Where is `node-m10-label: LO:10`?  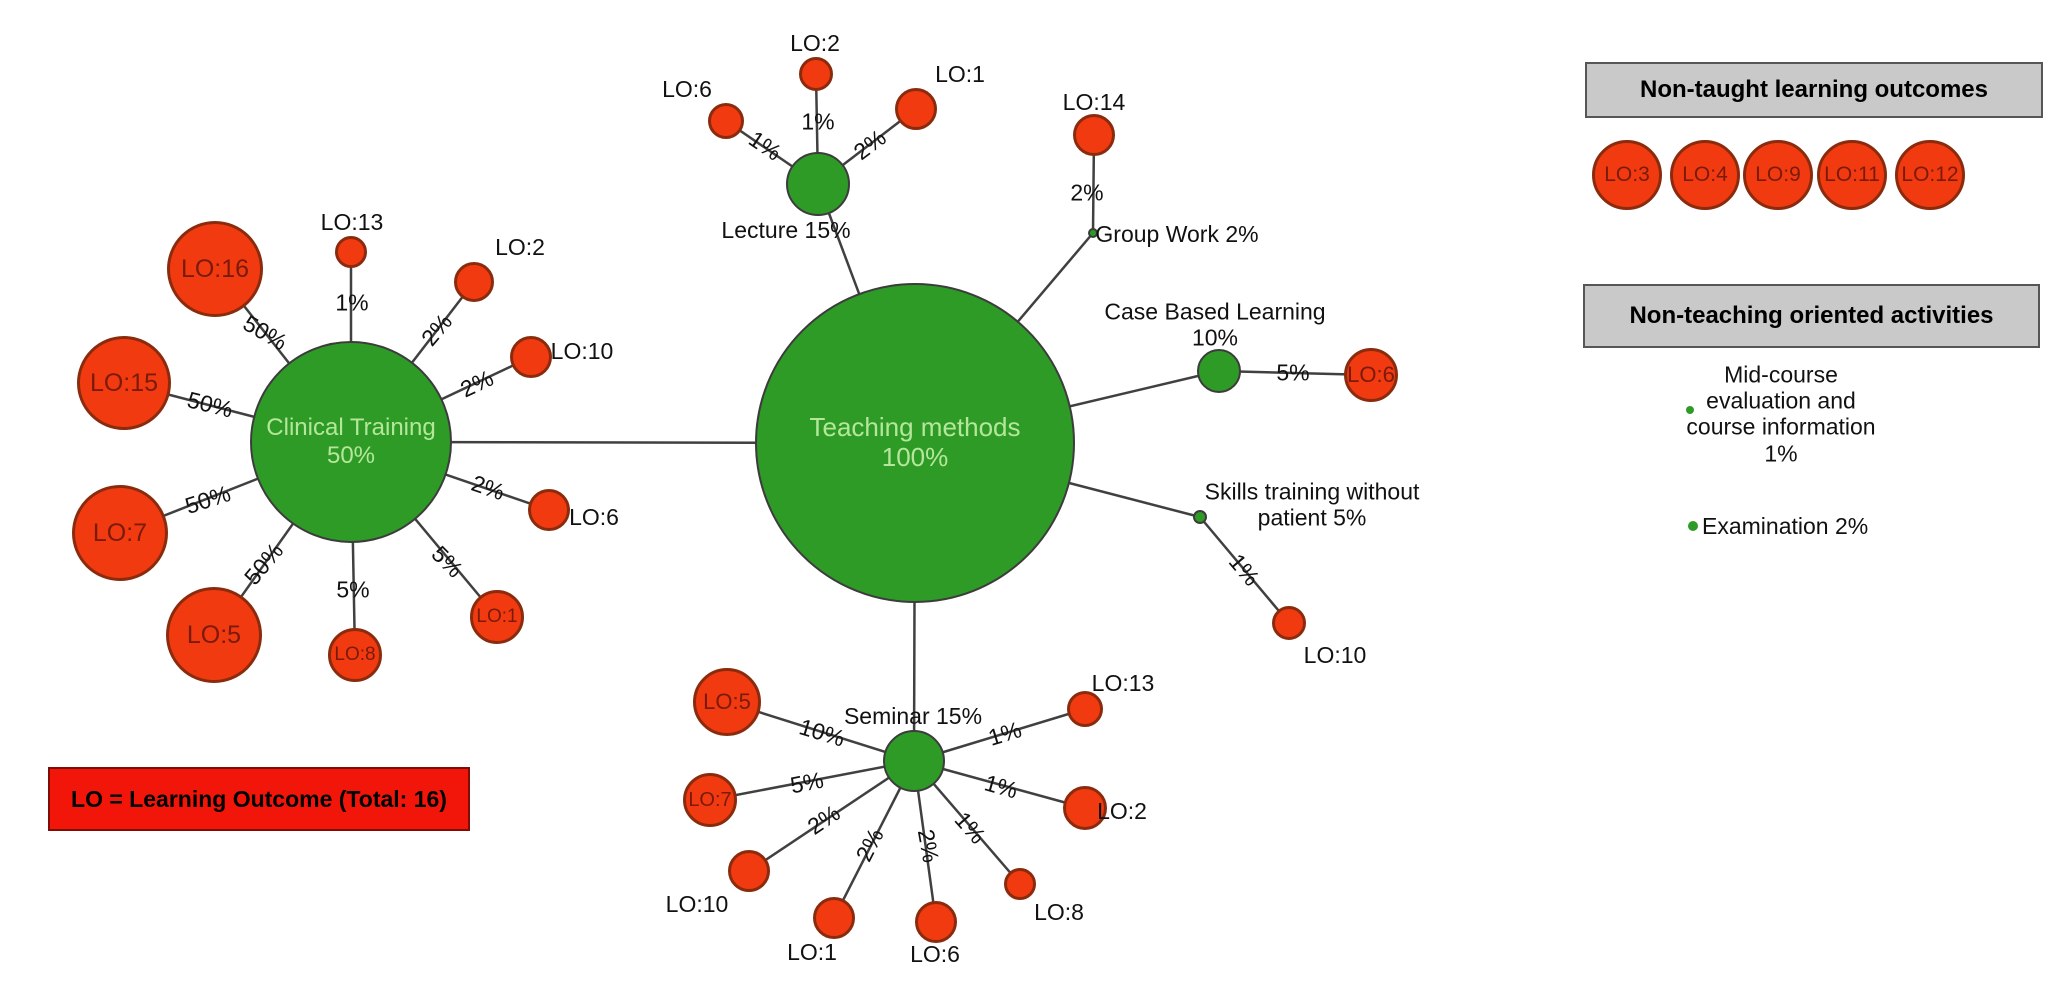
node-m10-label: LO:10 is located at coordinates (697, 904).